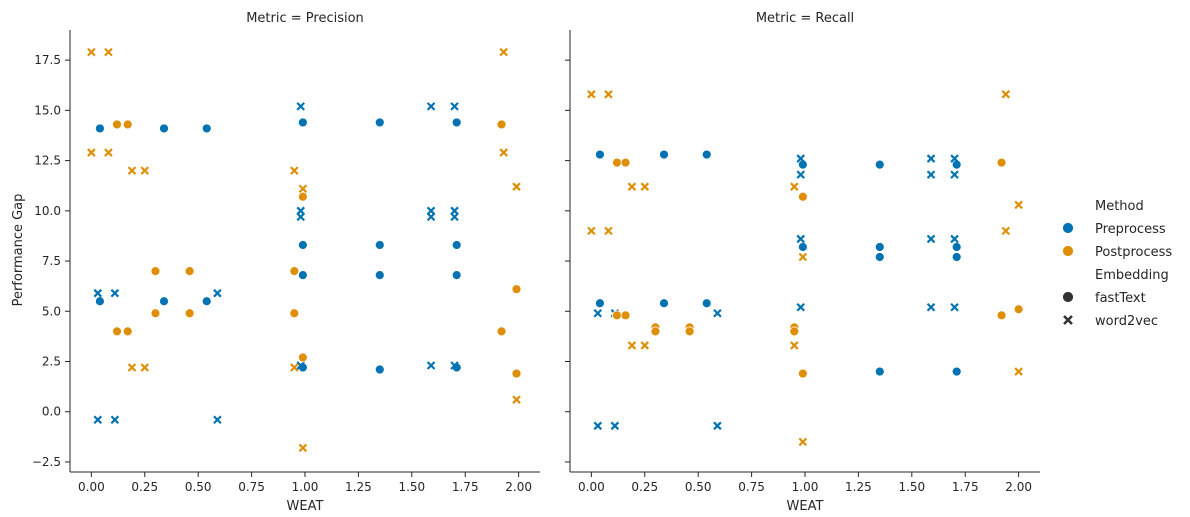  I want to click on x-tick-label: 0.75, so click(751, 487).